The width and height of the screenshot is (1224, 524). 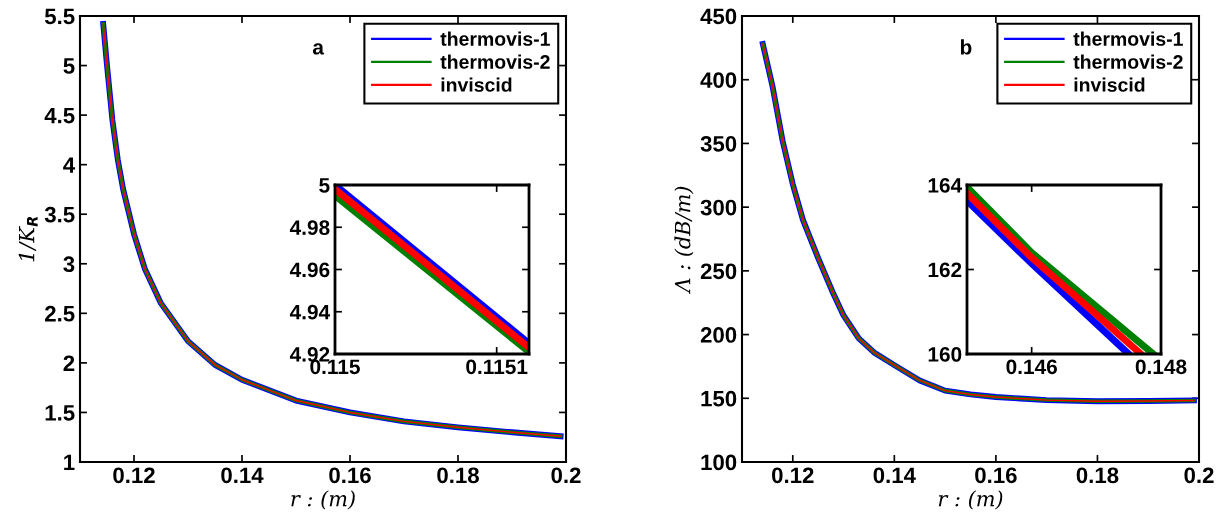 I want to click on y-tick-label: 300, so click(x=718, y=207).